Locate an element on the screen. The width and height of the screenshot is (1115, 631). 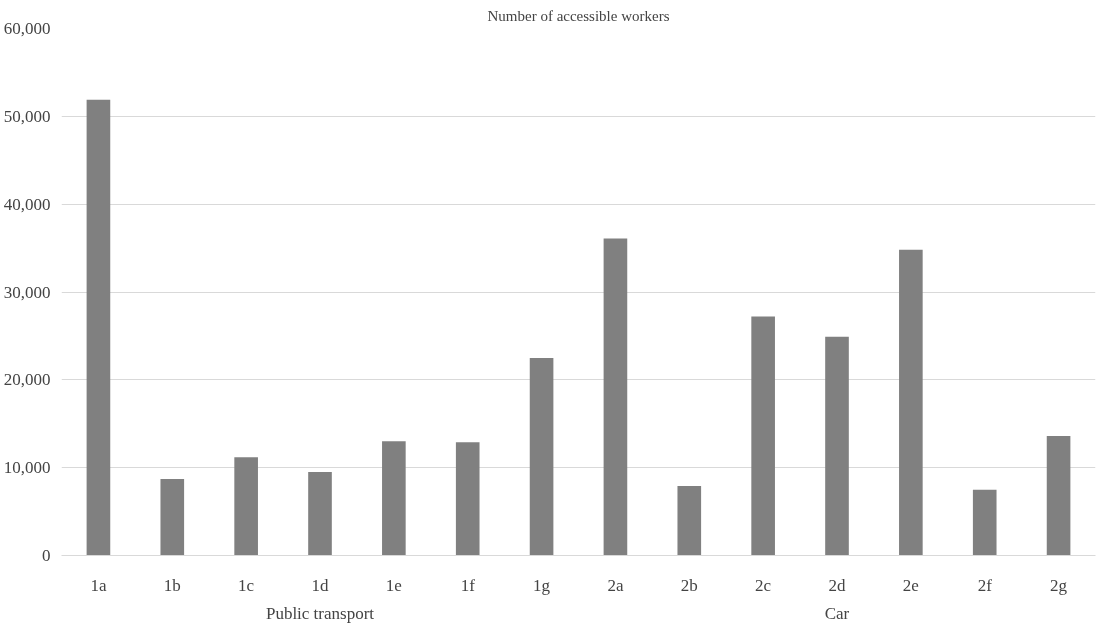
text: Car is located at coordinates (837, 613).